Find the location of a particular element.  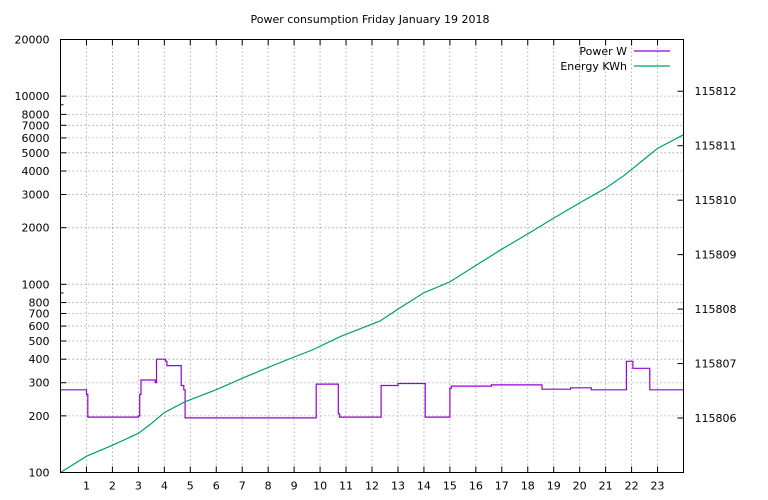

x-tick-label: 23 is located at coordinates (658, 486).